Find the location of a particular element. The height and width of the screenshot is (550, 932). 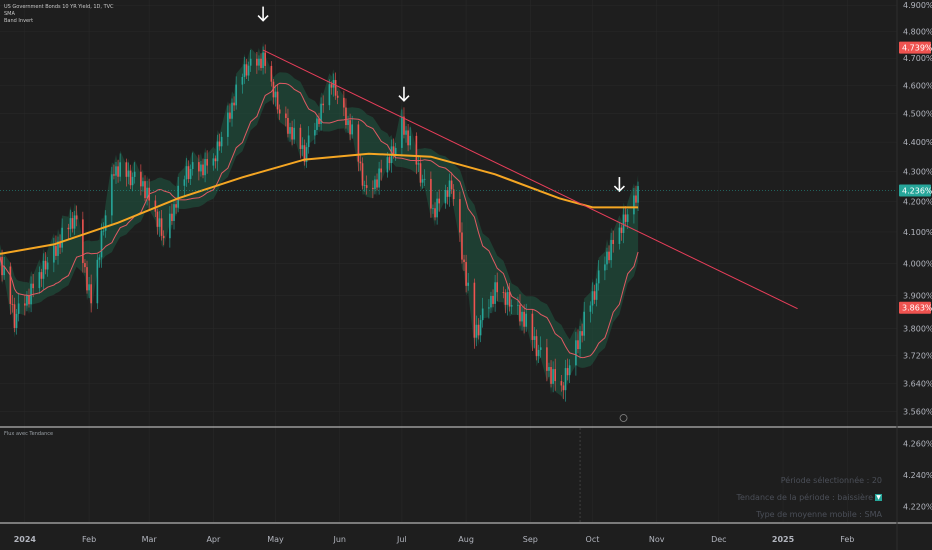

x-tick-label: Sep is located at coordinates (530, 539).